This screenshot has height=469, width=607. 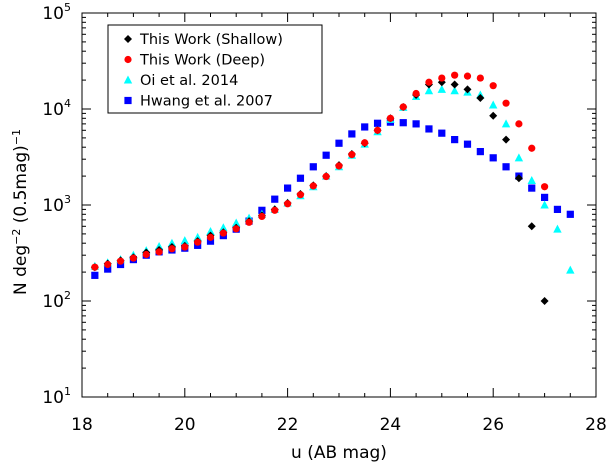 I want to click on legend-label: Oi et al. 2014, so click(x=189, y=81).